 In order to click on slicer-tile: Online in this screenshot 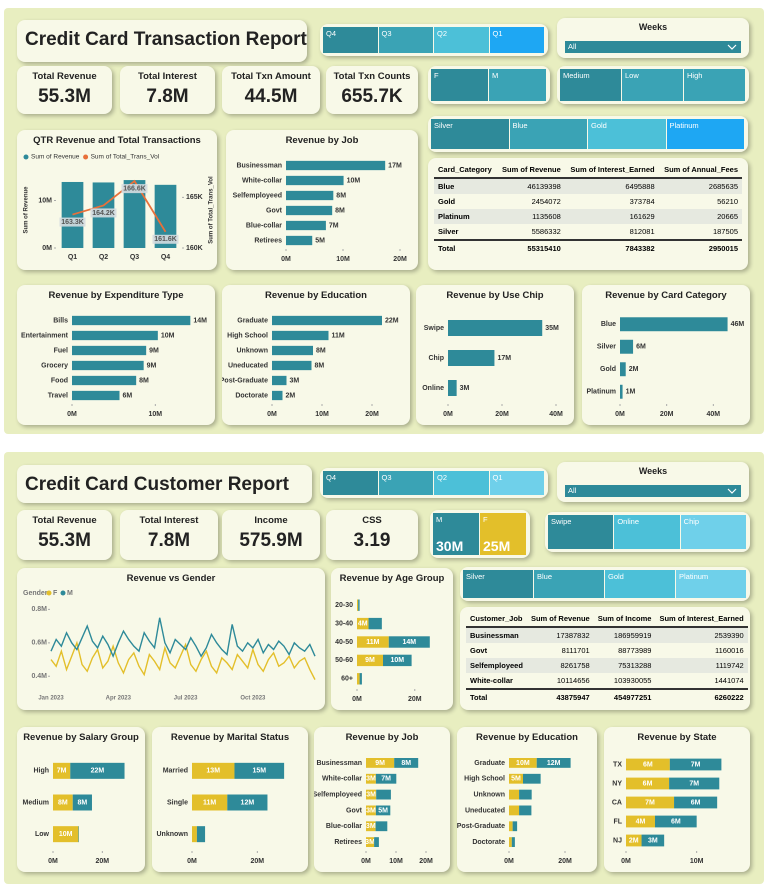, I will do `click(647, 532)`.